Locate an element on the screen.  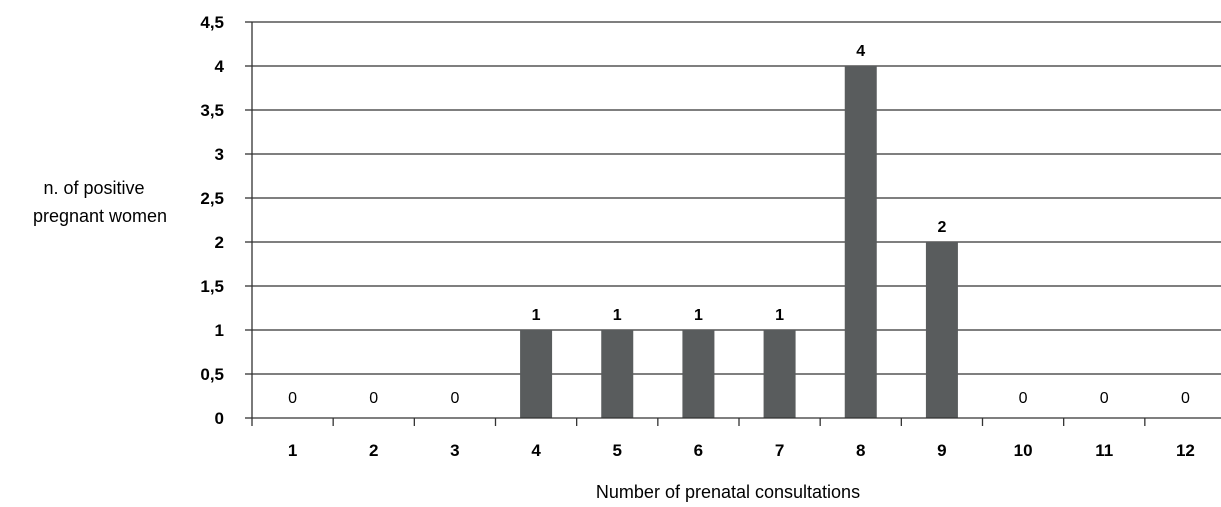
y-tick-label: 0 is located at coordinates (219, 418).